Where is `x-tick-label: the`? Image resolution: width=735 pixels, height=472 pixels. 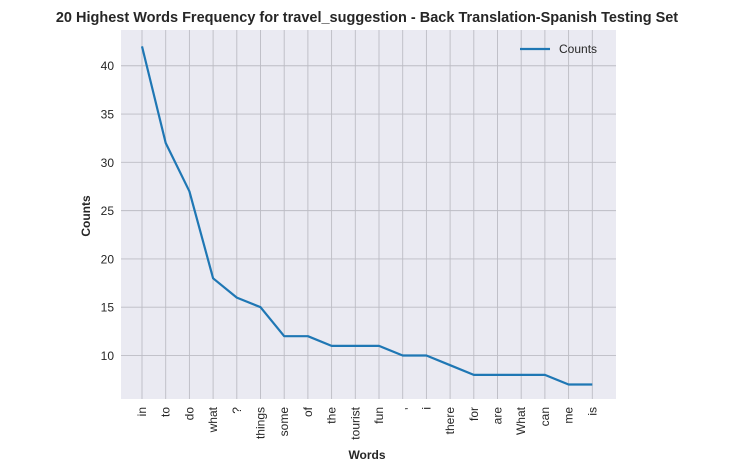 x-tick-label: the is located at coordinates (332, 415).